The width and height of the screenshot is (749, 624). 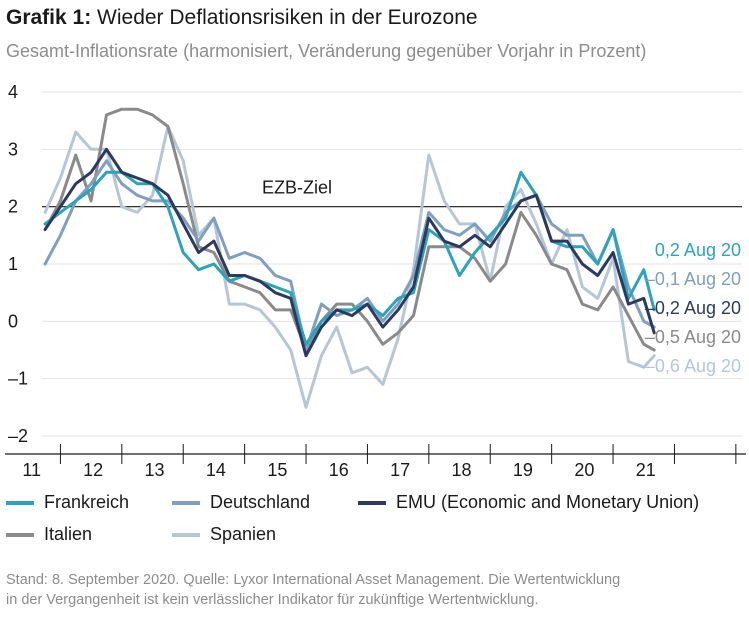 What do you see at coordinates (243, 534) in the screenshot?
I see `legend-label-spanien: Spanien` at bounding box center [243, 534].